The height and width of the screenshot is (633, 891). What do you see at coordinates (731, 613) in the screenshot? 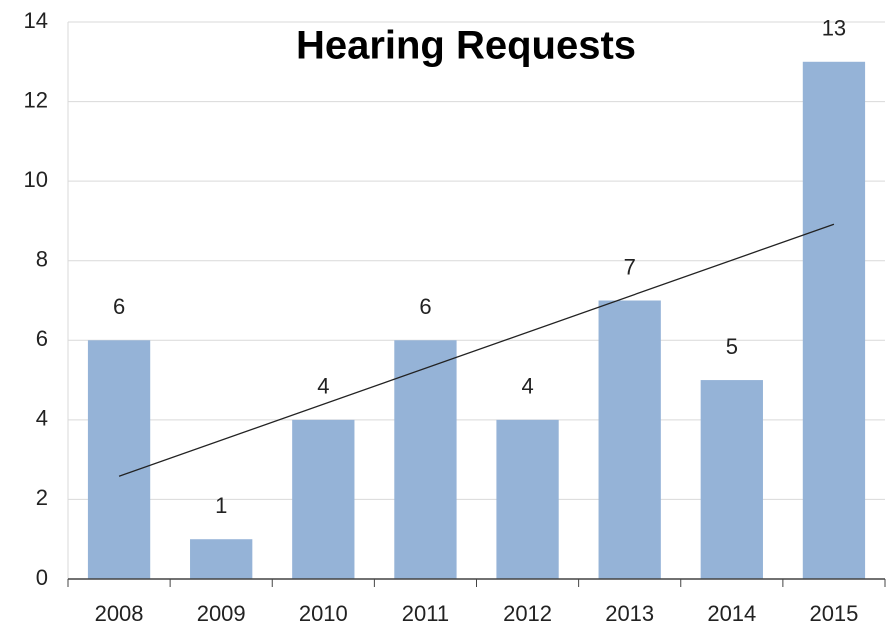
I see `x-tick-label: 2014` at bounding box center [731, 613].